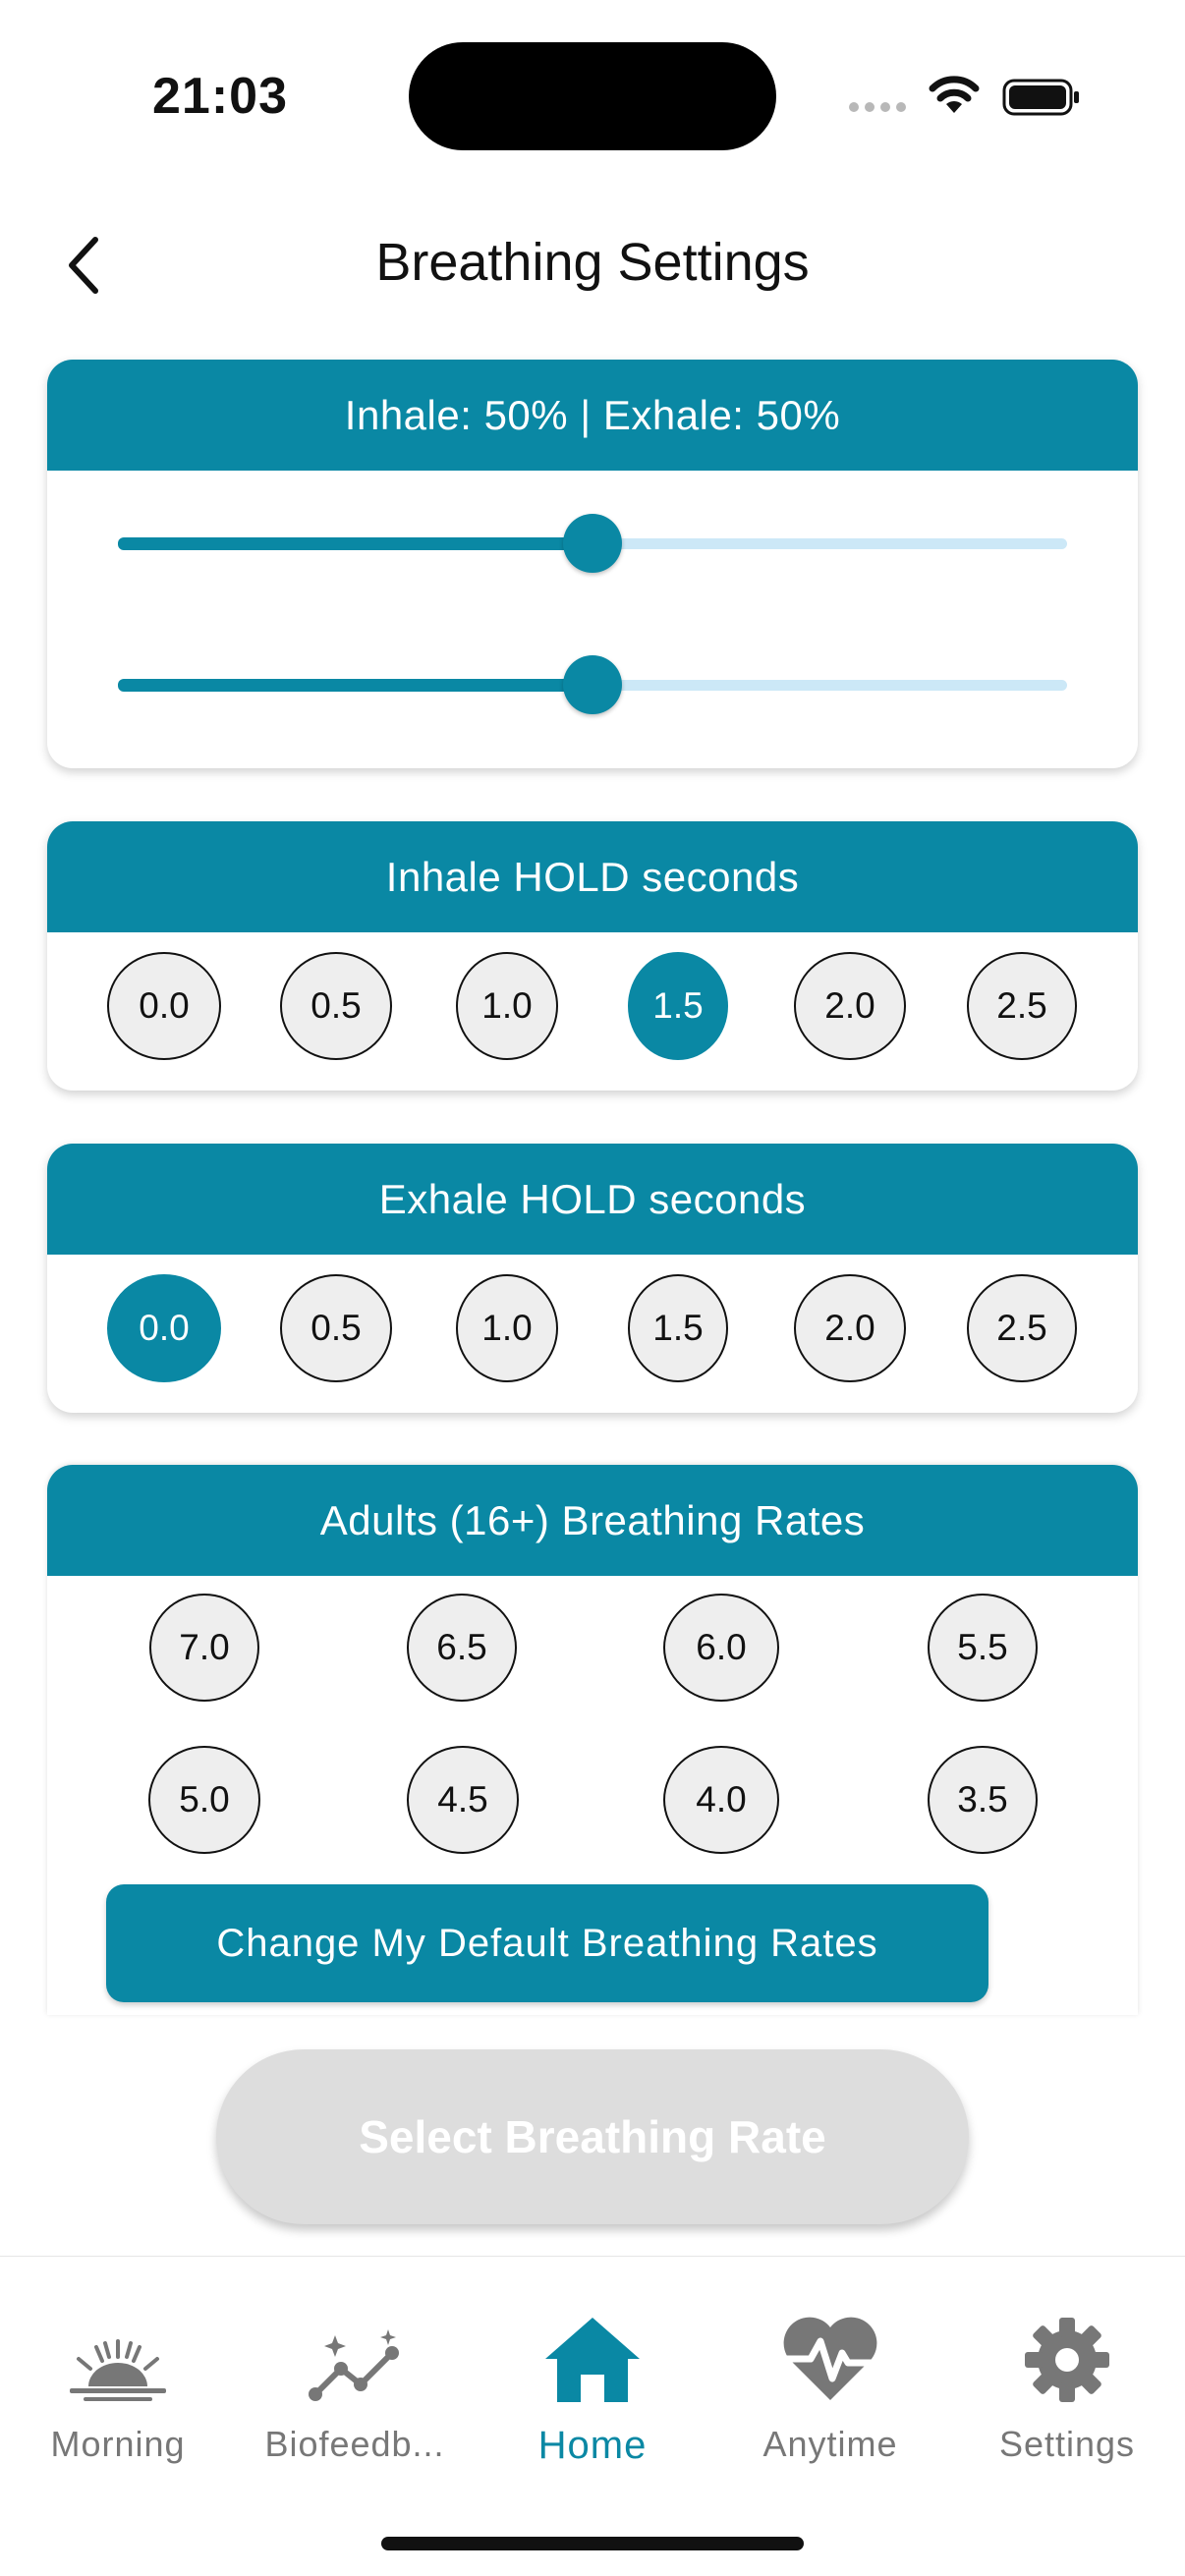 The height and width of the screenshot is (2576, 1185). Describe the element at coordinates (118, 2370) in the screenshot. I see `sunrise-icon` at that location.